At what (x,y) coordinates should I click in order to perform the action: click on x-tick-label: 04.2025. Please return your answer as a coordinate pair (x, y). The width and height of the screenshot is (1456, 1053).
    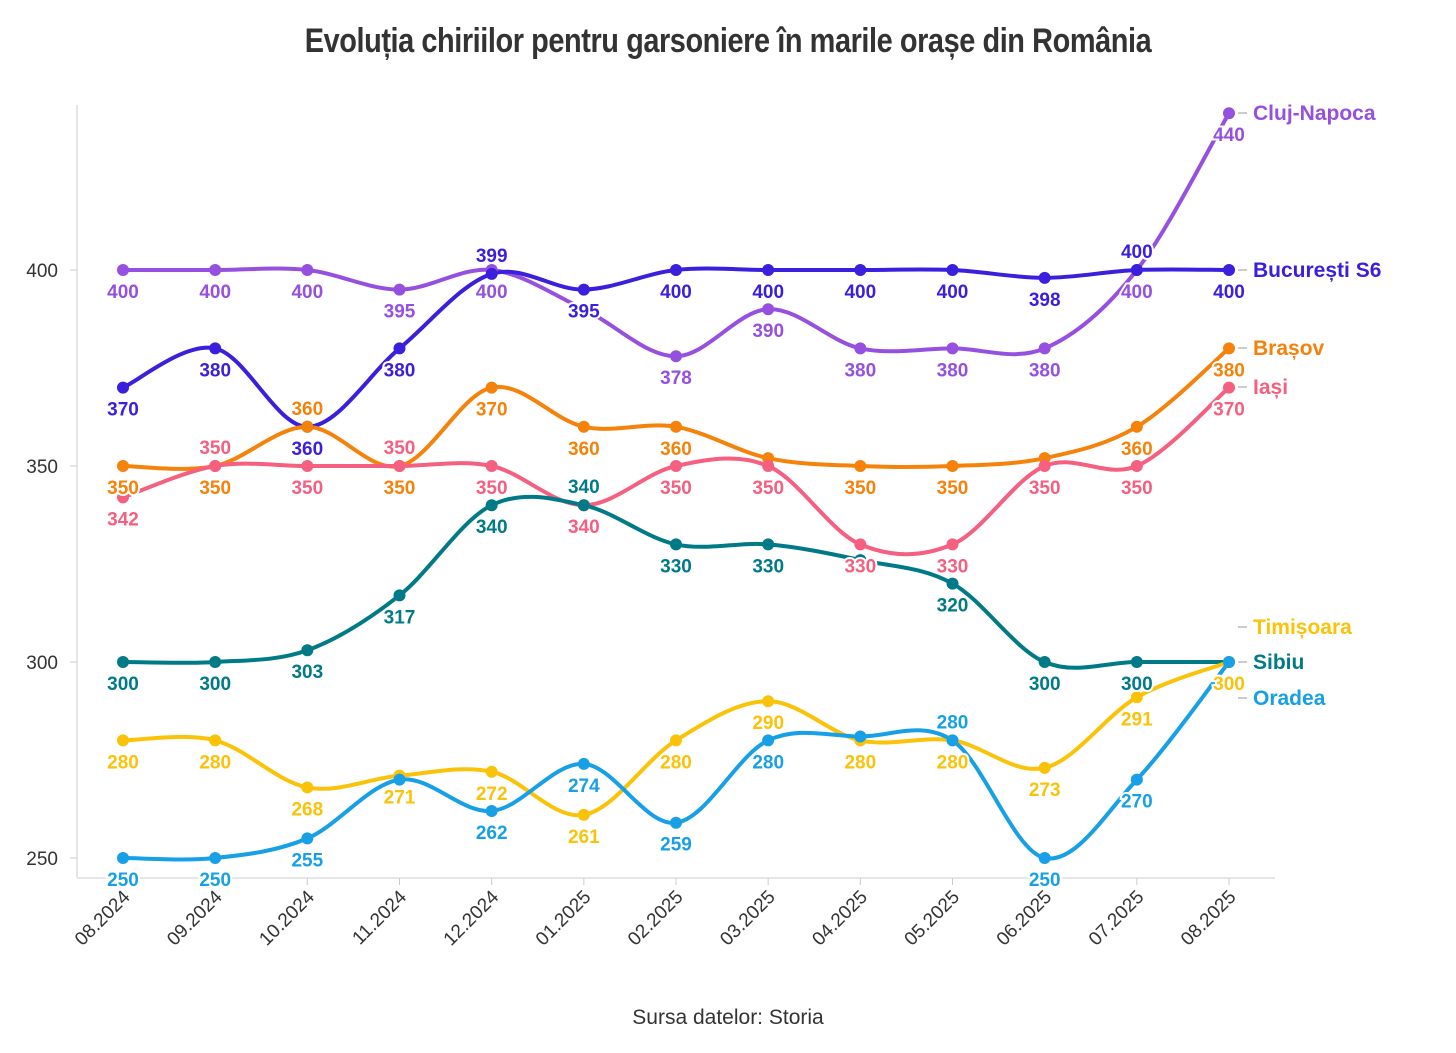
    Looking at the image, I should click on (839, 918).